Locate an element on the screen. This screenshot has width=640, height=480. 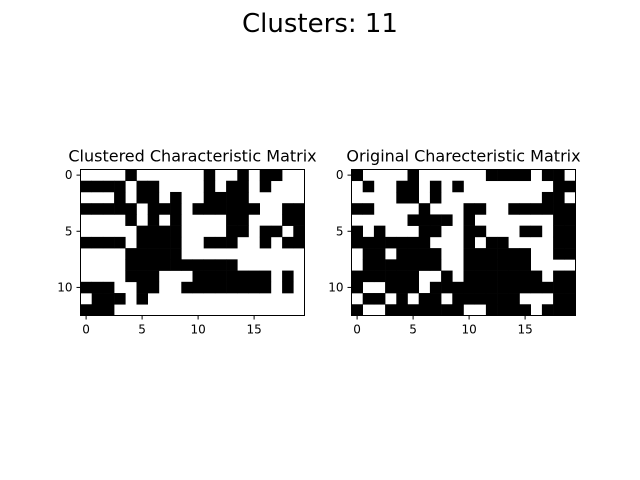
y-tick-label: 0 is located at coordinates (69, 175).